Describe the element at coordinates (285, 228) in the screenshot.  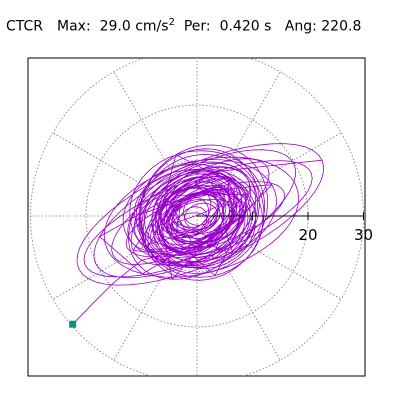
I see `radial-axis: 20 30` at that location.